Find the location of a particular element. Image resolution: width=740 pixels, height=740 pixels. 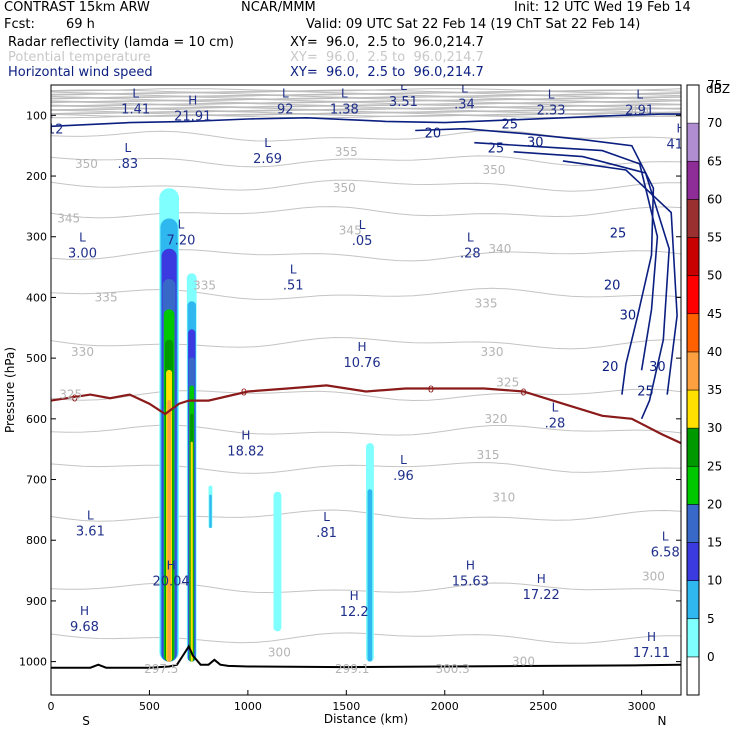

colorbar-label: 20 is located at coordinates (714, 504).